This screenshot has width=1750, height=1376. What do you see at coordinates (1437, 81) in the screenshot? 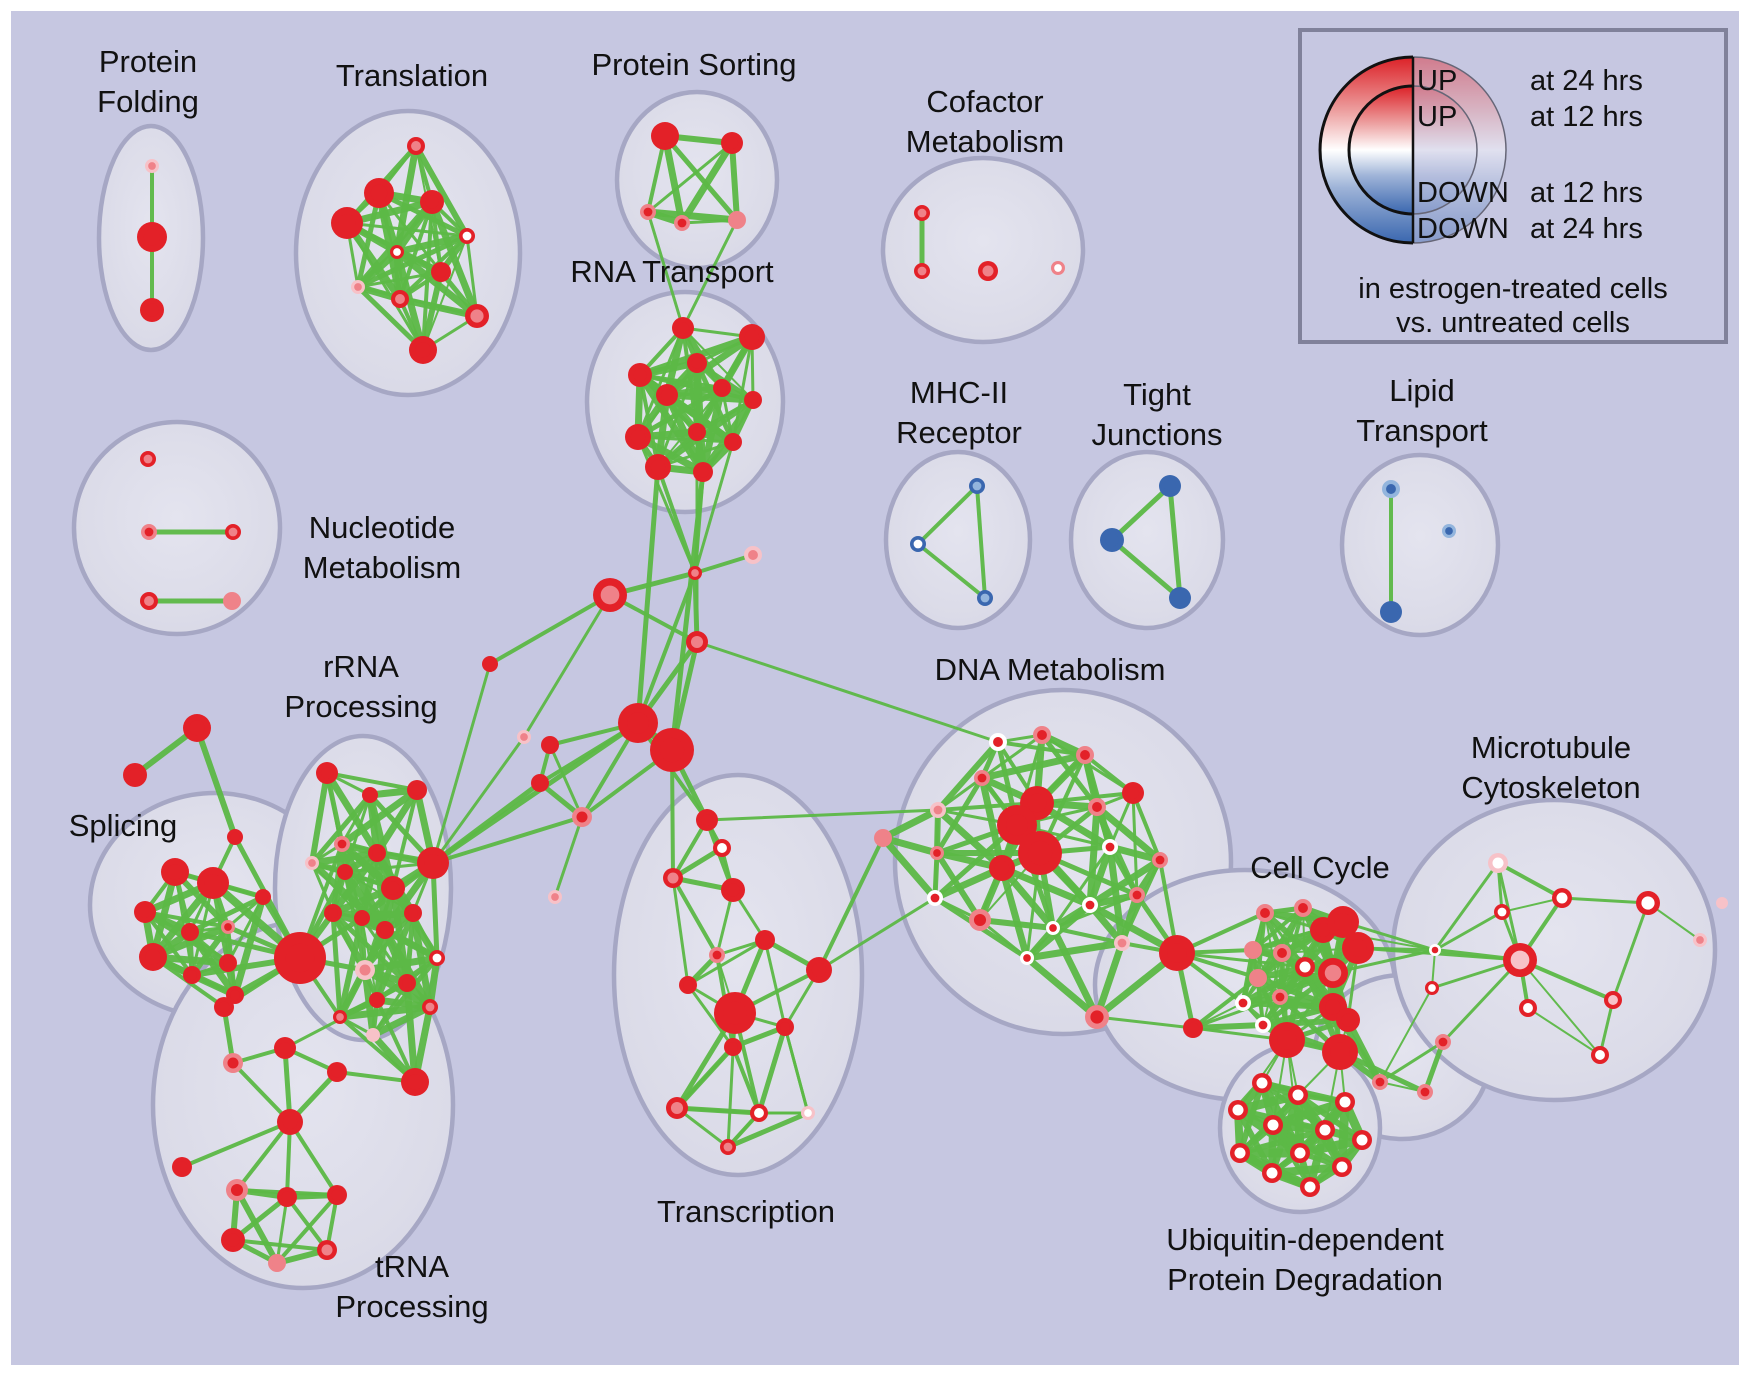
I see `legend-direction-label: UP` at bounding box center [1437, 81].